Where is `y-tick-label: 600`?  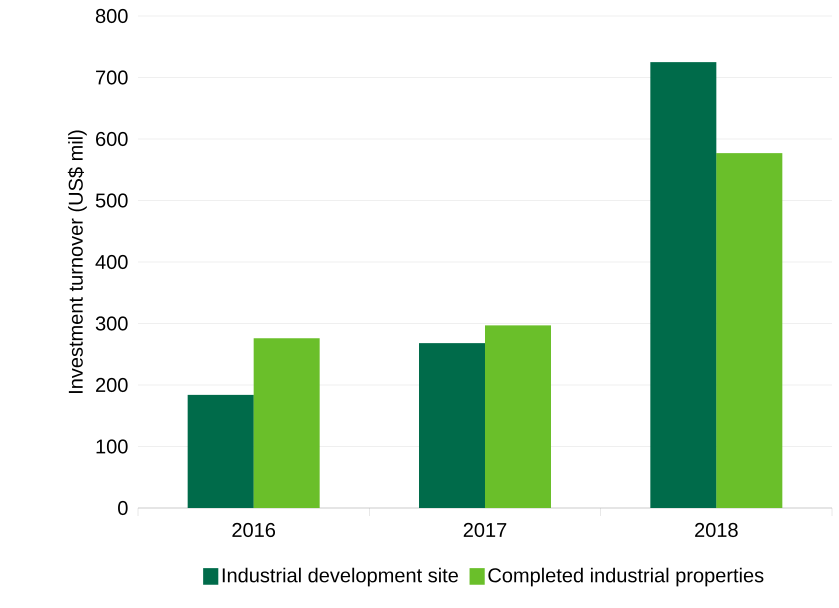
y-tick-label: 600 is located at coordinates (112, 139).